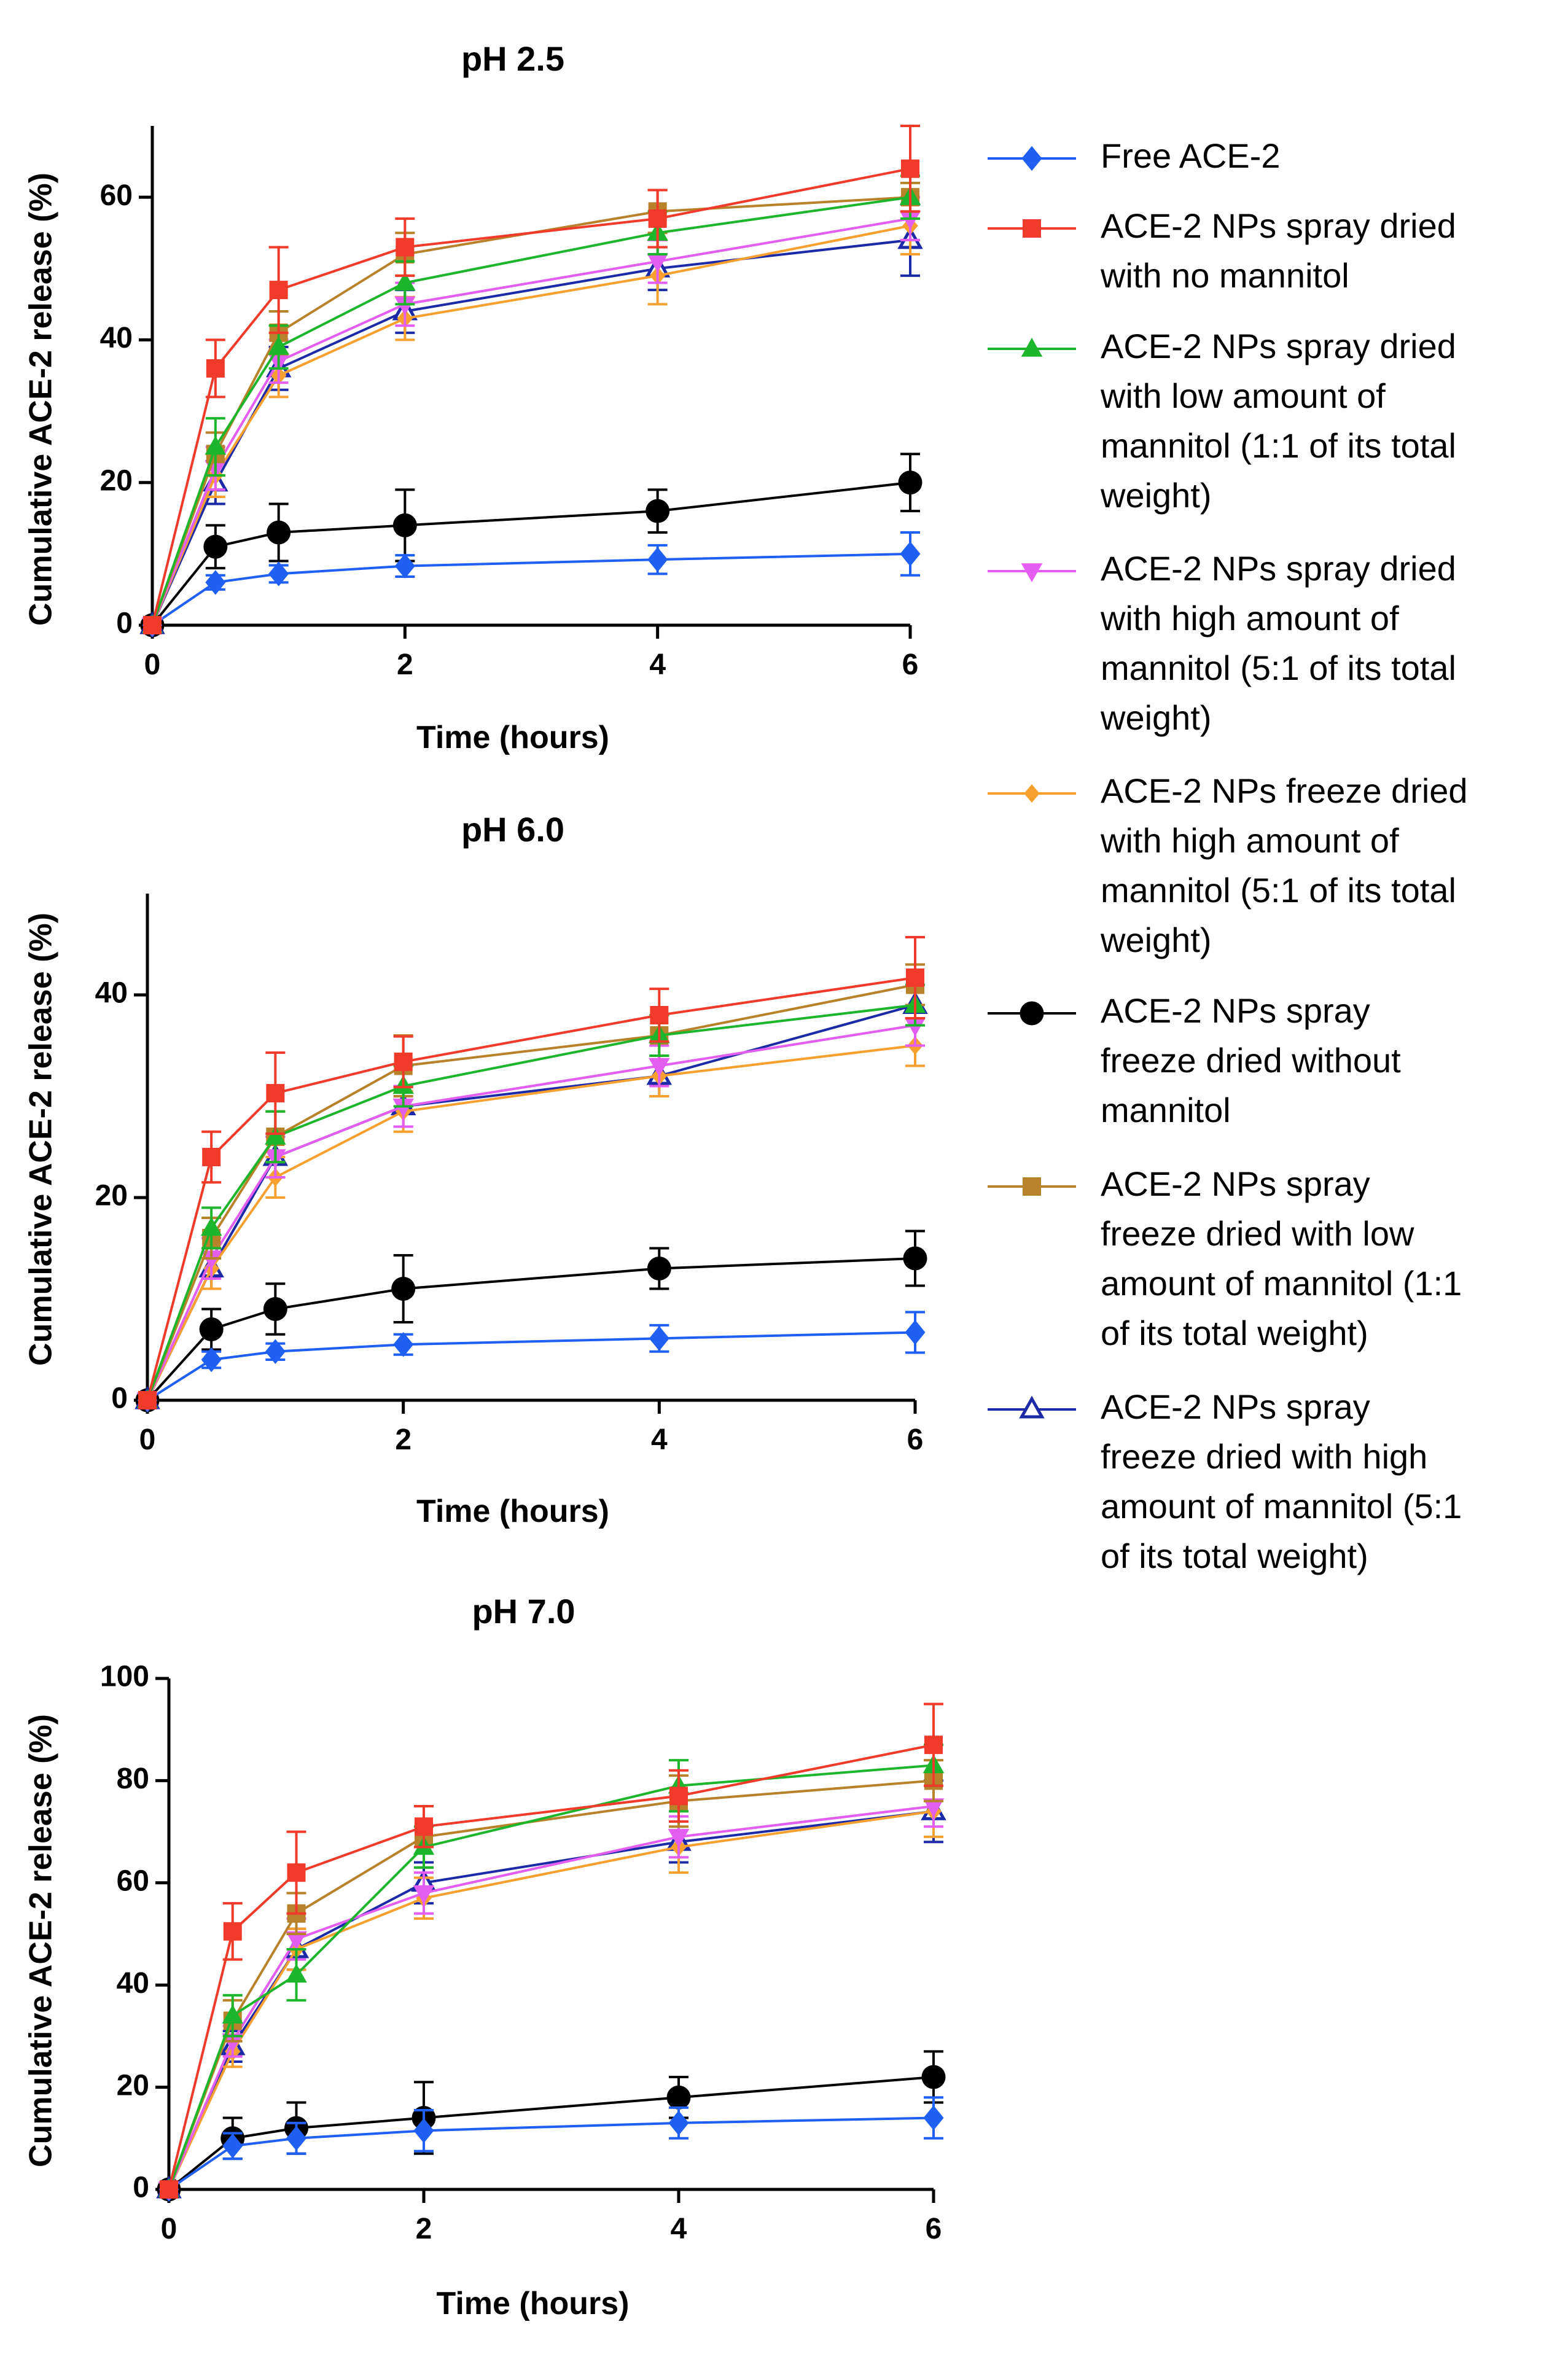 The height and width of the screenshot is (2354, 1568). Describe the element at coordinates (1134, 155) in the screenshot. I see `legend-entry-free: Free ACE-2` at that location.